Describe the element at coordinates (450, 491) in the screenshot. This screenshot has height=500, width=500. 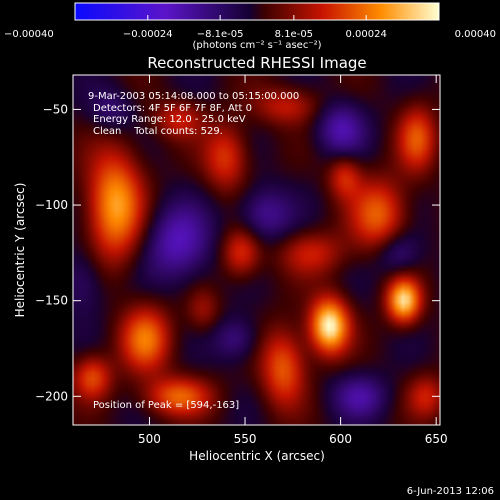
I see `footer-timestamp: 6-Jun-2013 12:06` at that location.